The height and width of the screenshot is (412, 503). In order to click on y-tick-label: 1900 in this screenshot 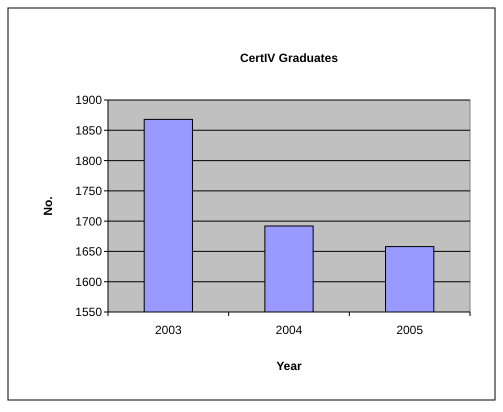, I will do `click(88, 100)`.